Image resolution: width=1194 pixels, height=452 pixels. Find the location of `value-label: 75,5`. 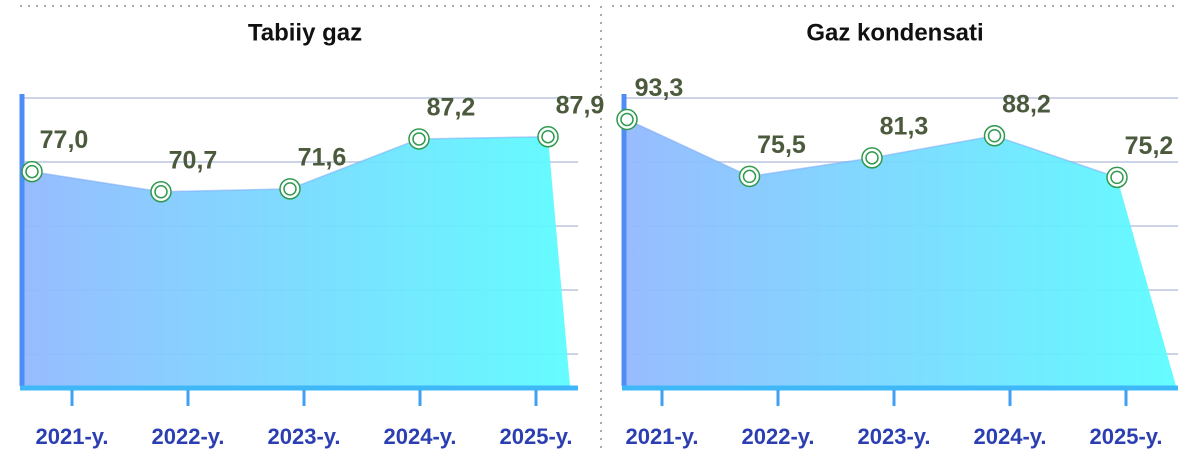

value-label: 75,5 is located at coordinates (781, 145).